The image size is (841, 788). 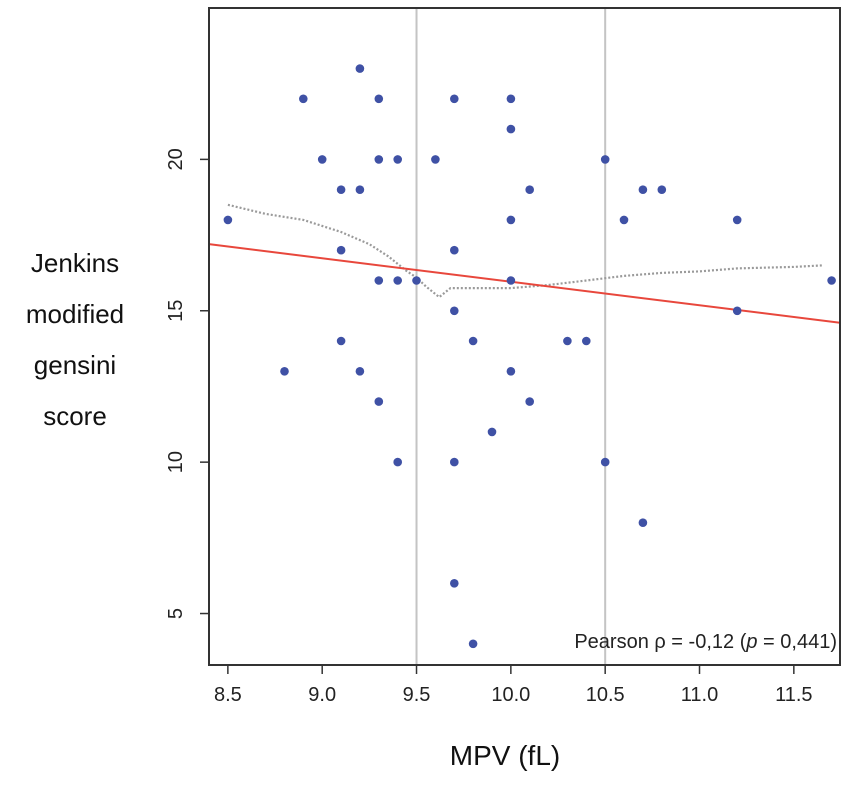 I want to click on x-tick-label: 10.5, so click(x=605, y=695).